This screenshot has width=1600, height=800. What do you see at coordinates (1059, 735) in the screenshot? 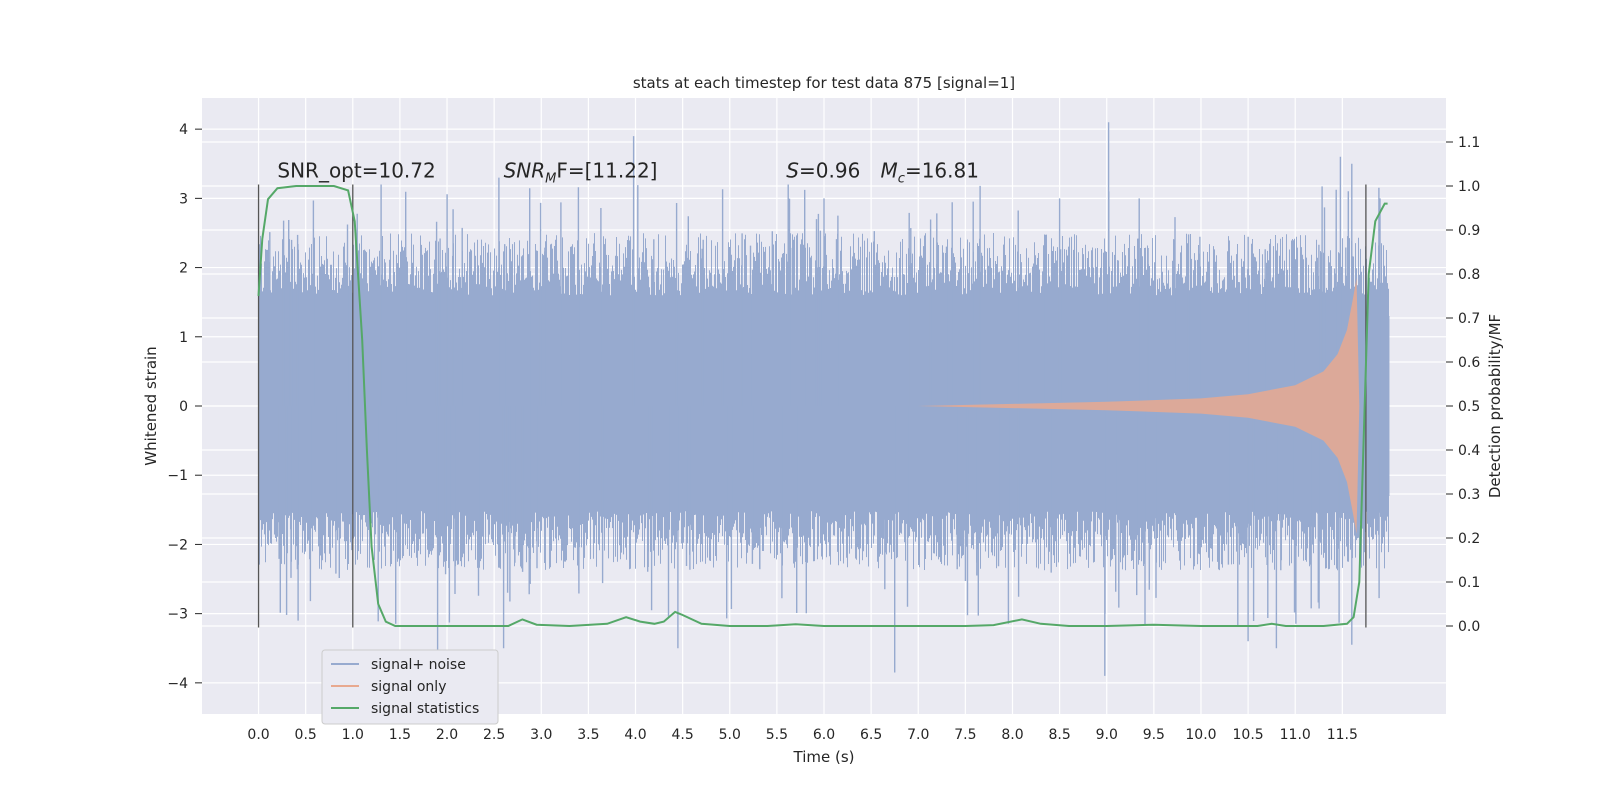
I see `x-tick-label: 8.5` at bounding box center [1059, 735].